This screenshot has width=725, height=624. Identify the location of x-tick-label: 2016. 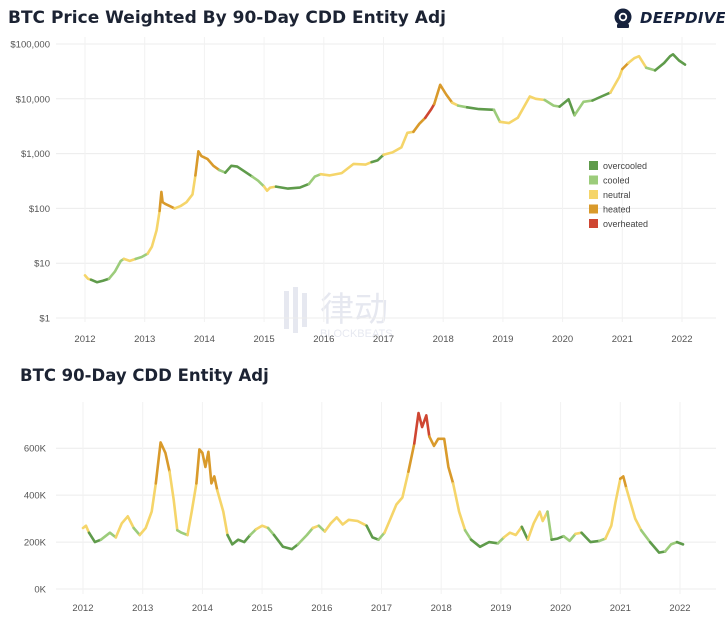
(321, 608).